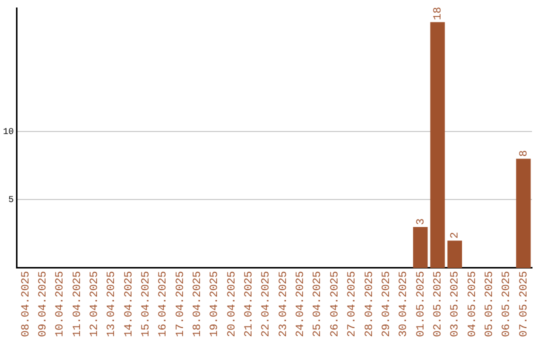 This screenshot has height=340, width=540. I want to click on x-tick-label: 15.04.2025, so click(146, 304).